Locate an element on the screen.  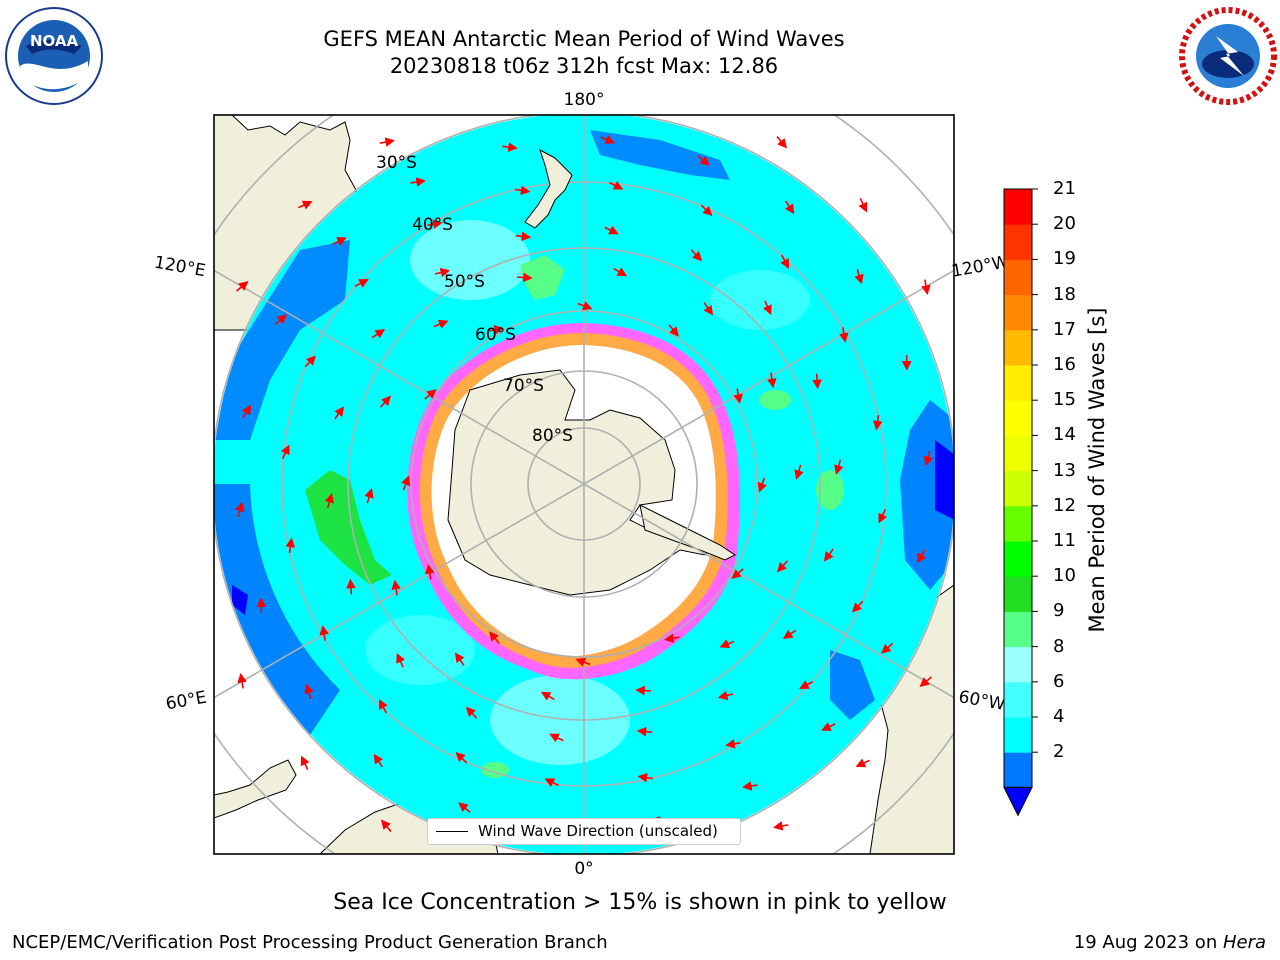
min-period-zone-west is located at coordinates (240, 600).